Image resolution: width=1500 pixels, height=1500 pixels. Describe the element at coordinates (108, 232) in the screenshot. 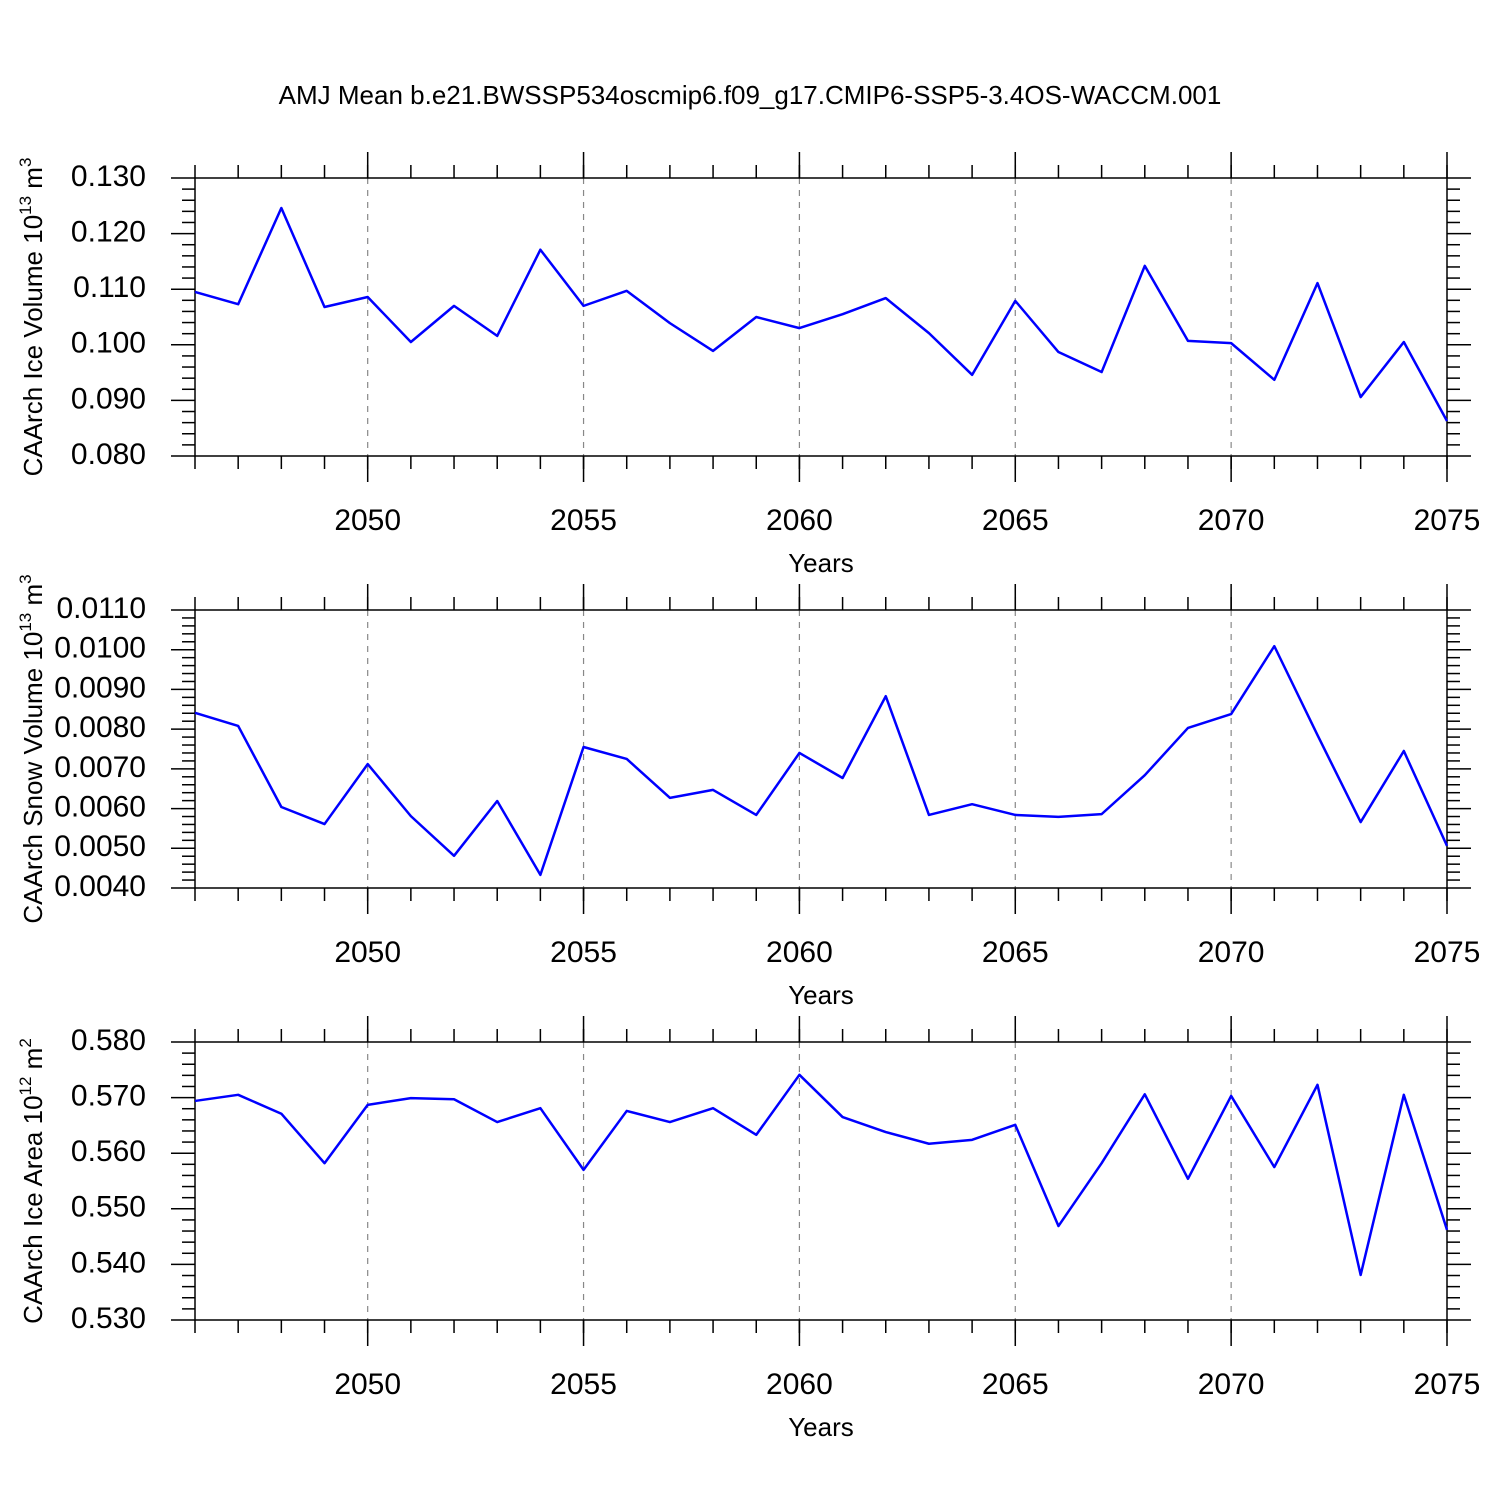

I see `y-tick-label: 0.120` at that location.